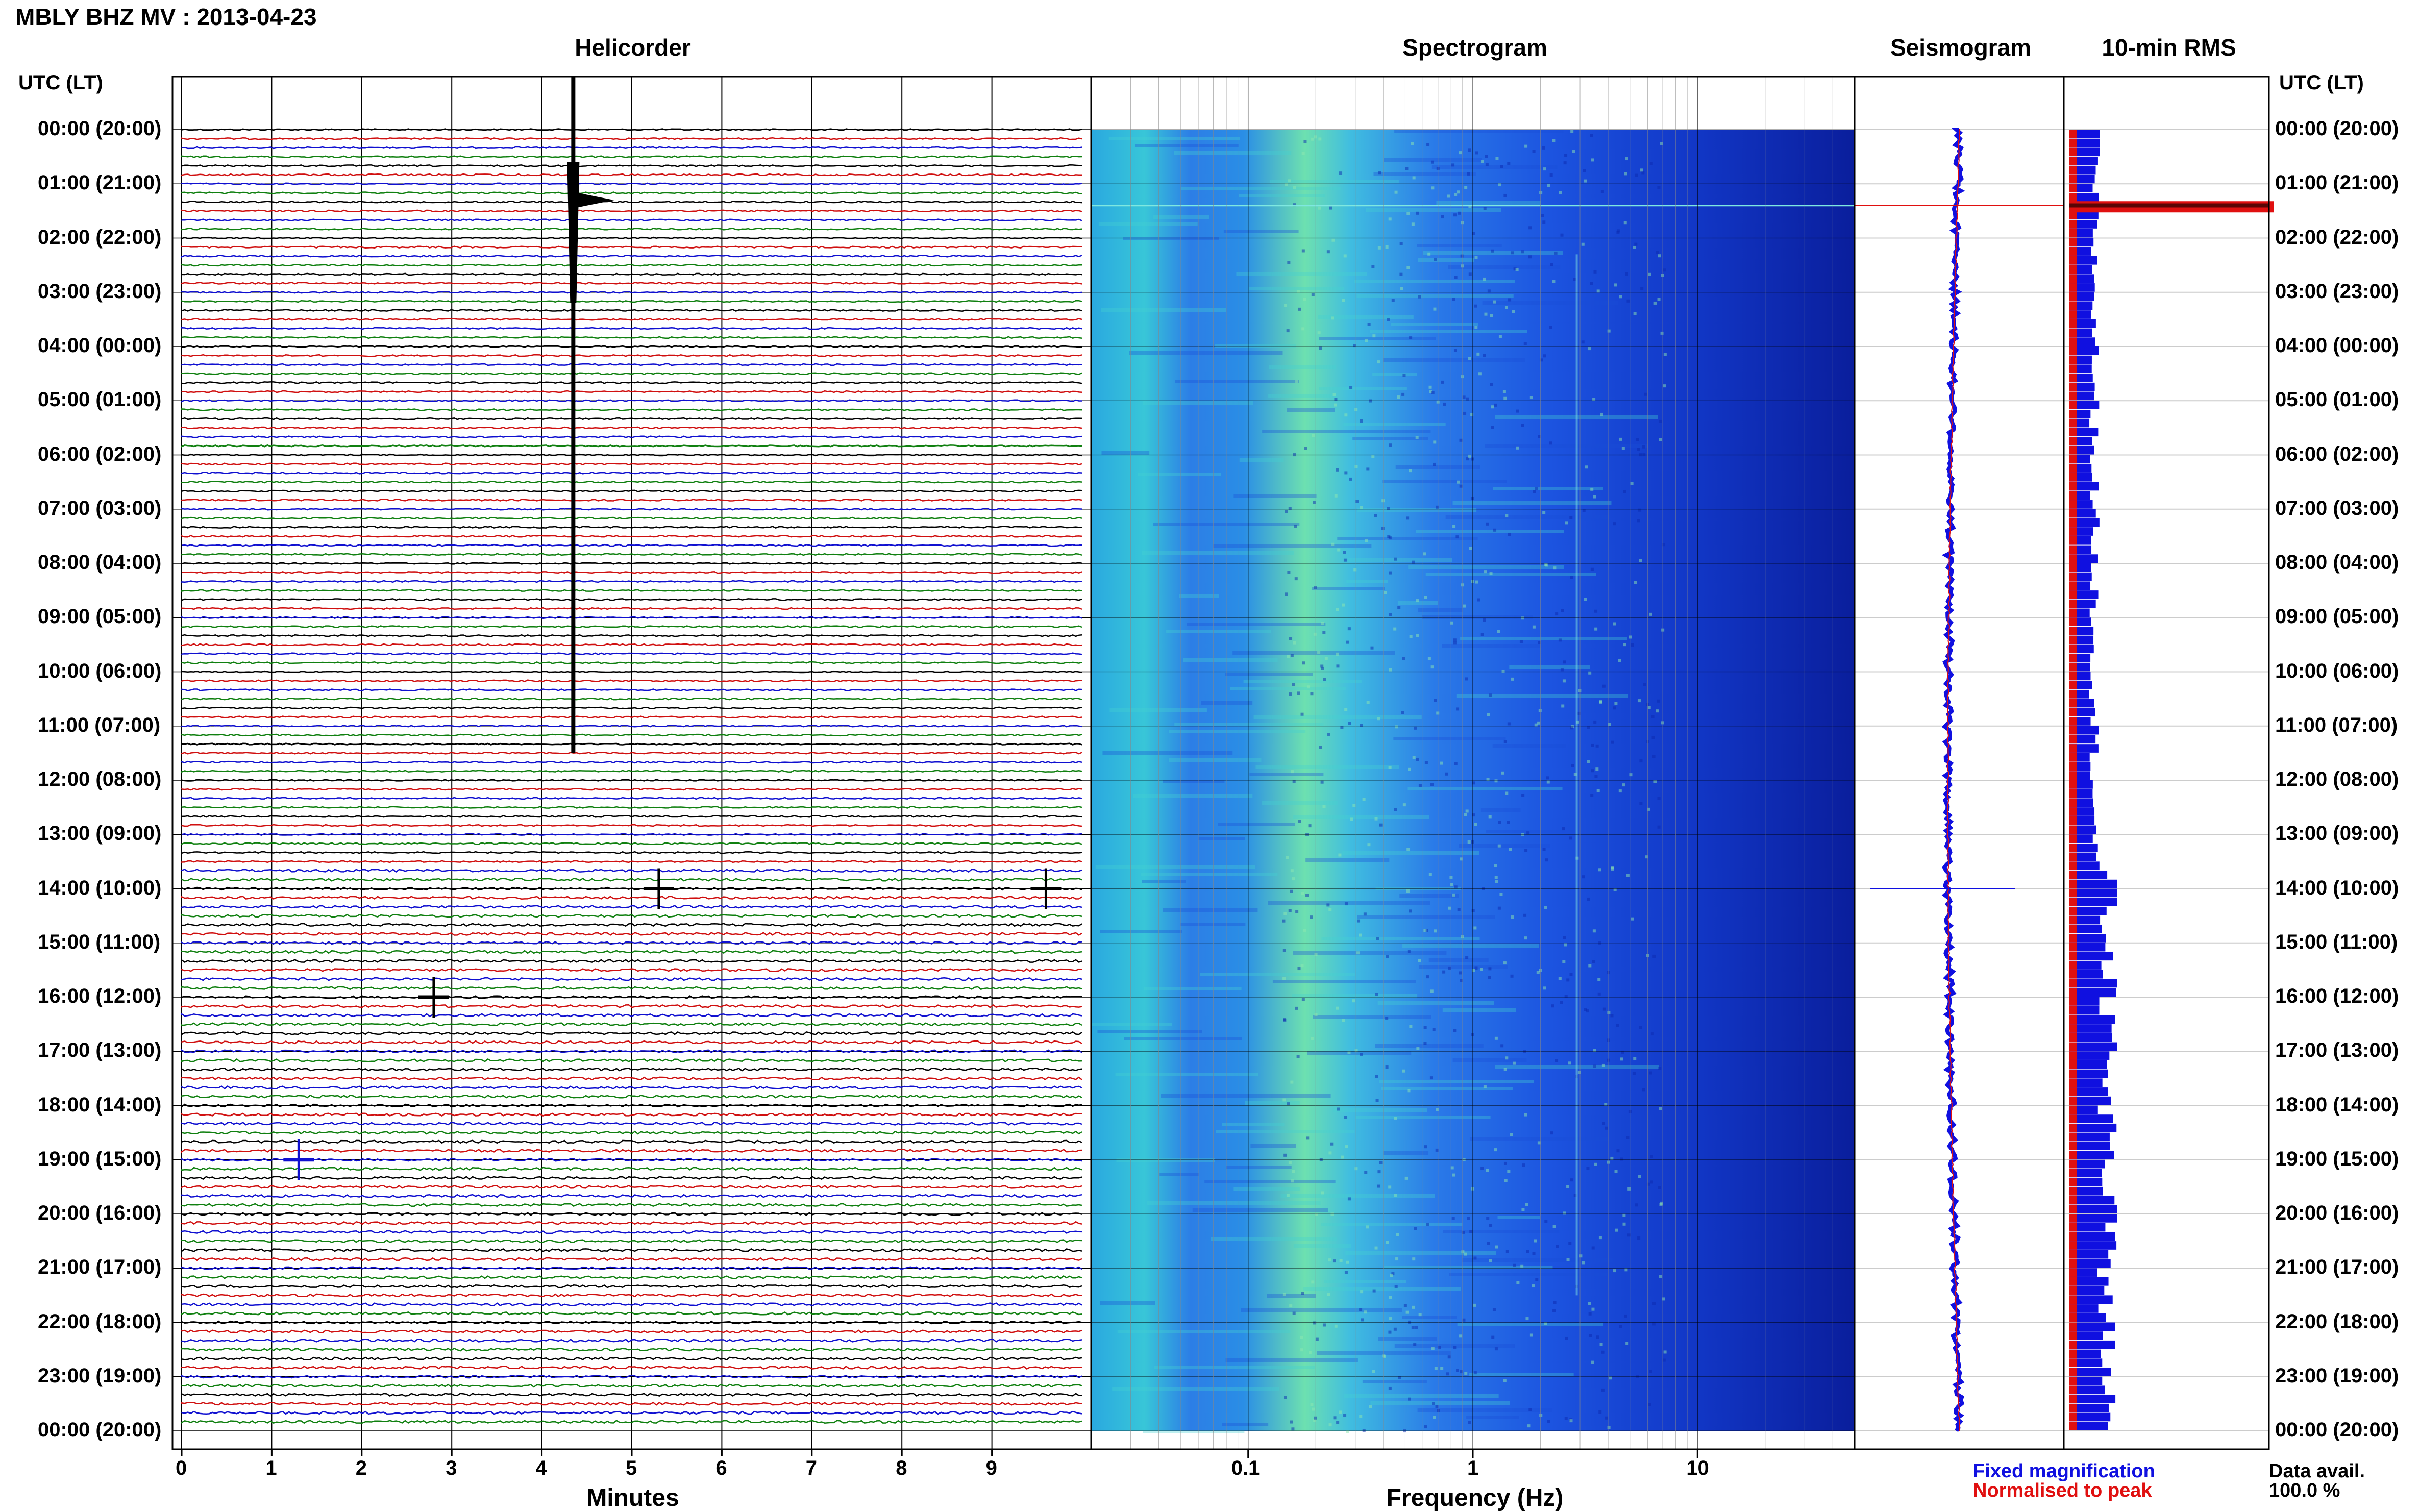 The height and width of the screenshot is (1512, 2419). Describe the element at coordinates (1245, 1468) in the screenshot. I see `frequency-tick-label: 0.1` at that location.